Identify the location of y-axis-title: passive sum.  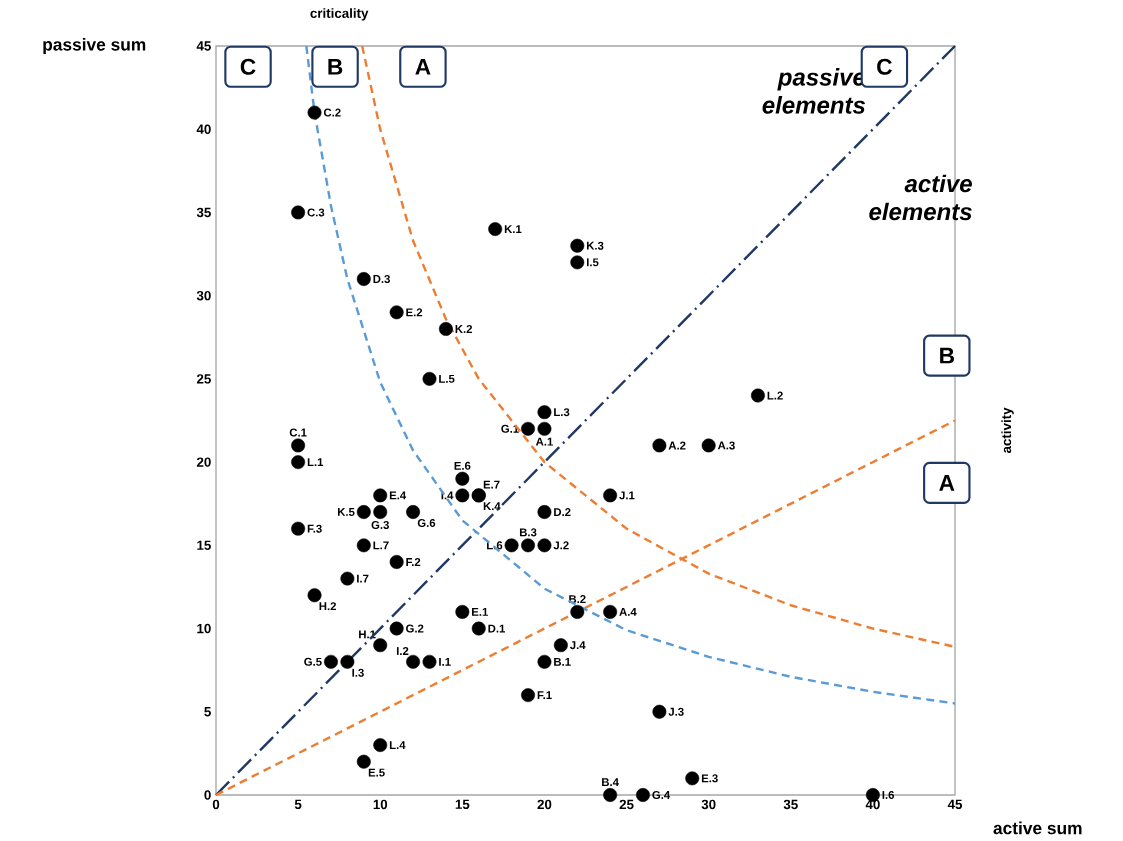
(94, 46).